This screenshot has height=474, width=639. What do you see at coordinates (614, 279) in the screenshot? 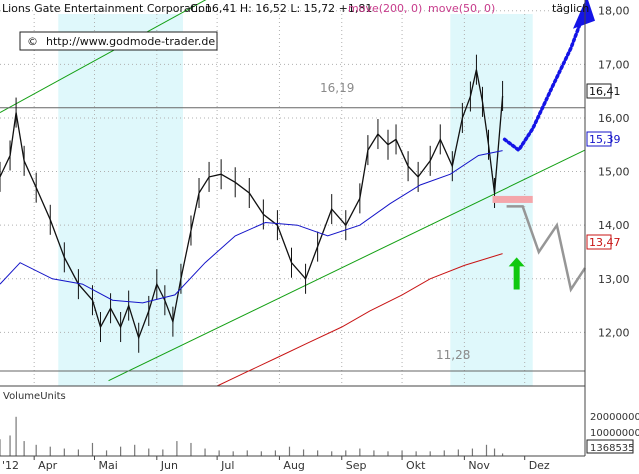
I see `y-tick-label: 13,00` at bounding box center [614, 279].